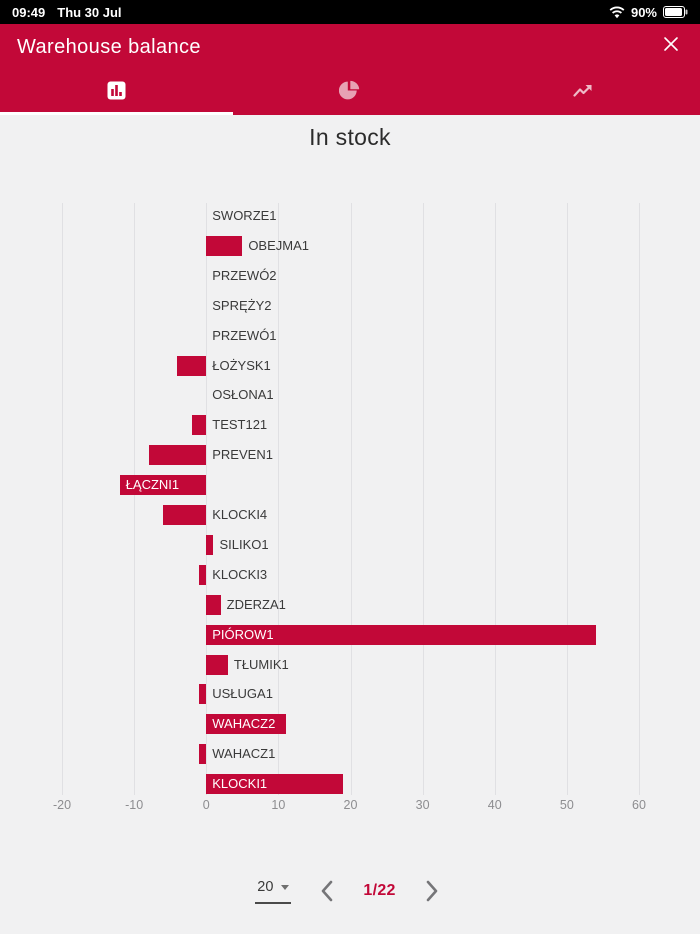 The width and height of the screenshot is (700, 934). I want to click on bar-label-klocki3: KLOCKI3, so click(240, 574).